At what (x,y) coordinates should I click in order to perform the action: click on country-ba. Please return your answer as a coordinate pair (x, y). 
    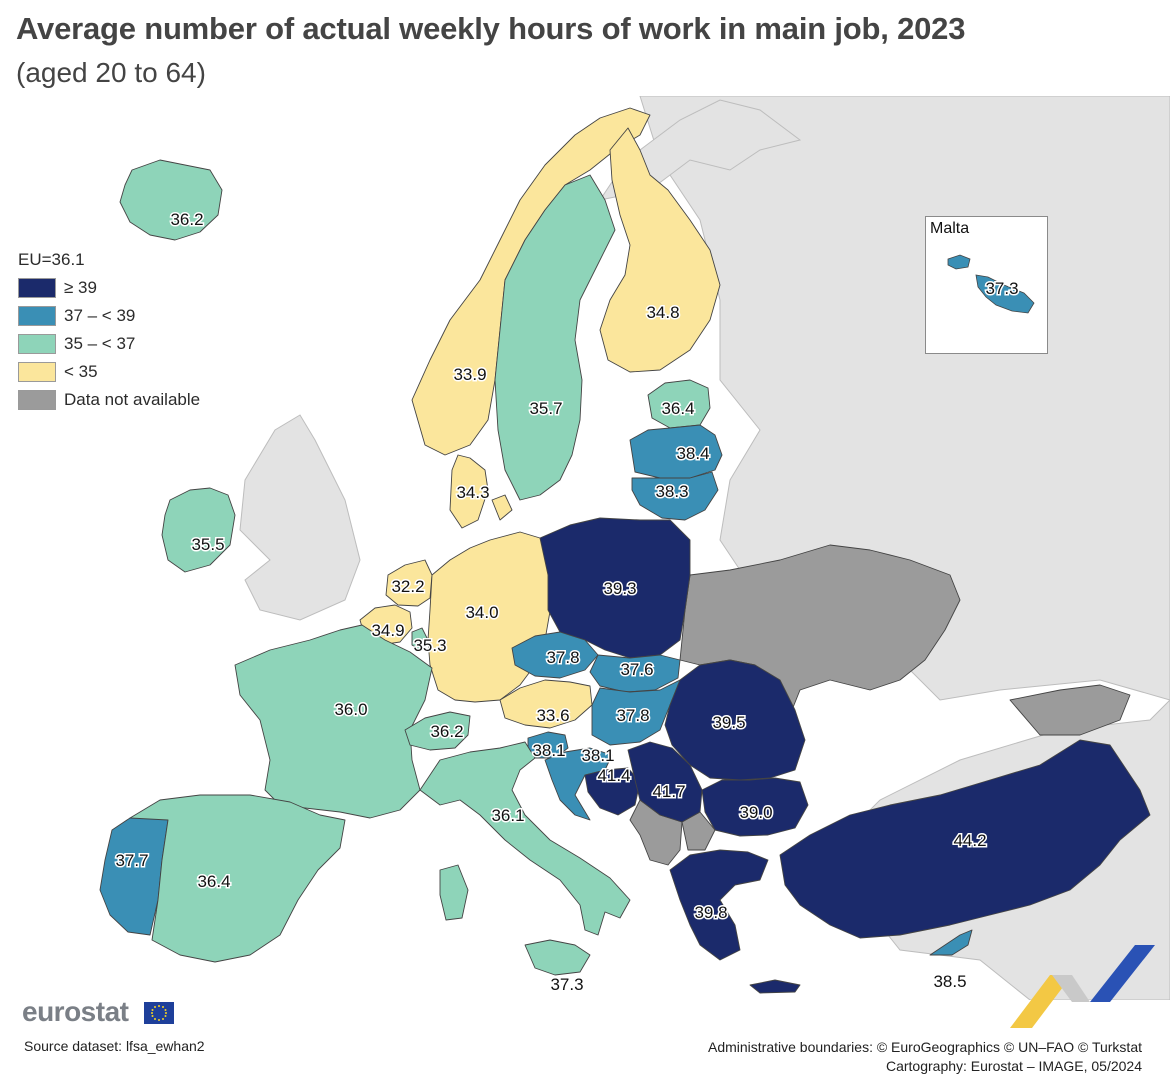
    Looking at the image, I should click on (612, 791).